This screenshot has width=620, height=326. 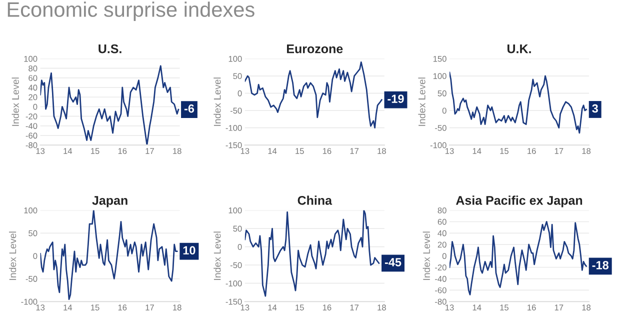 I want to click on chart-title: U.K., so click(x=519, y=49).